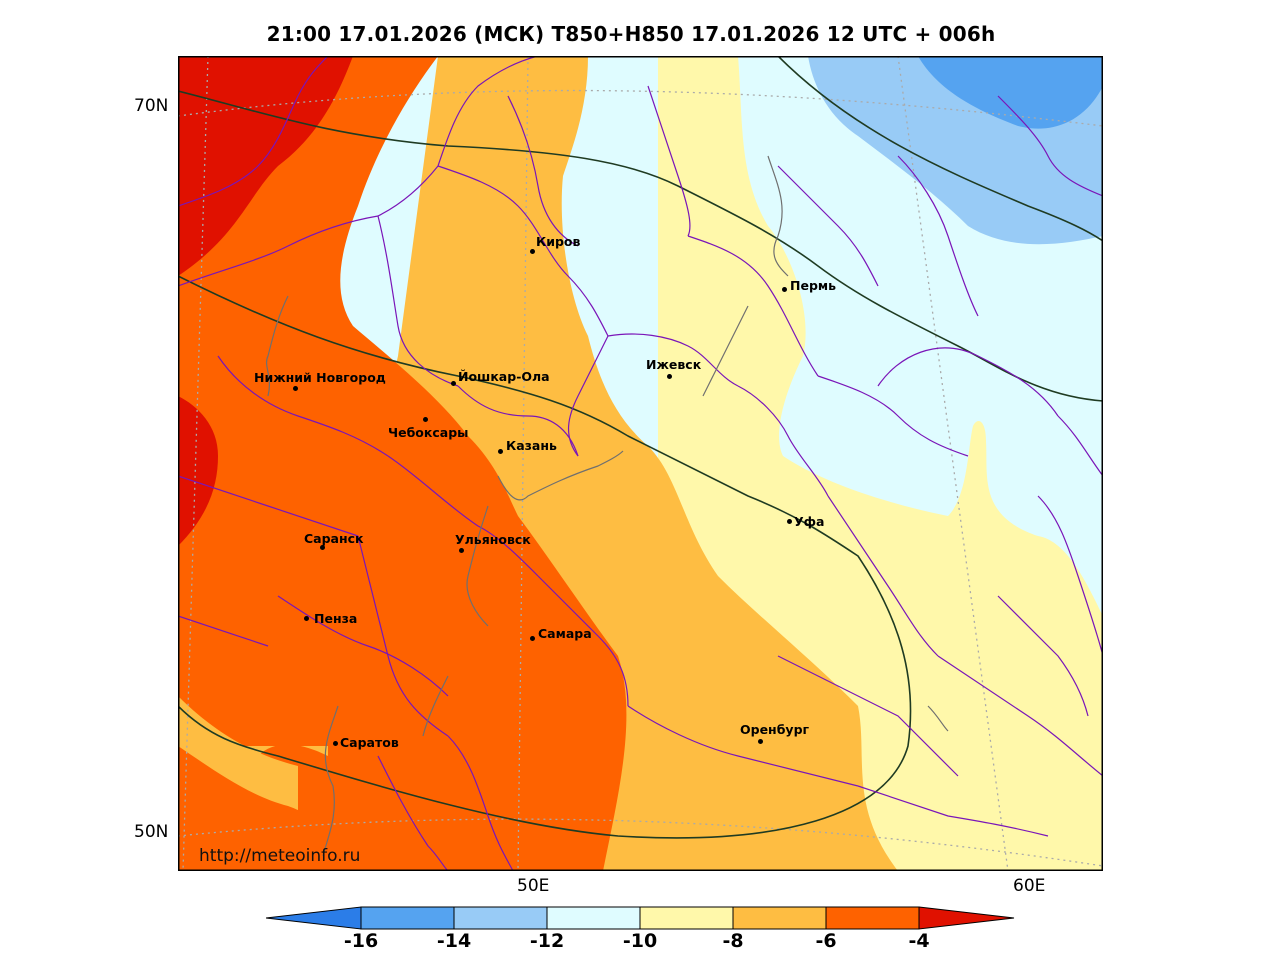 This screenshot has height=963, width=1281. What do you see at coordinates (428, 432) in the screenshot?
I see `city-label-cheboksary: Чебоксары` at bounding box center [428, 432].